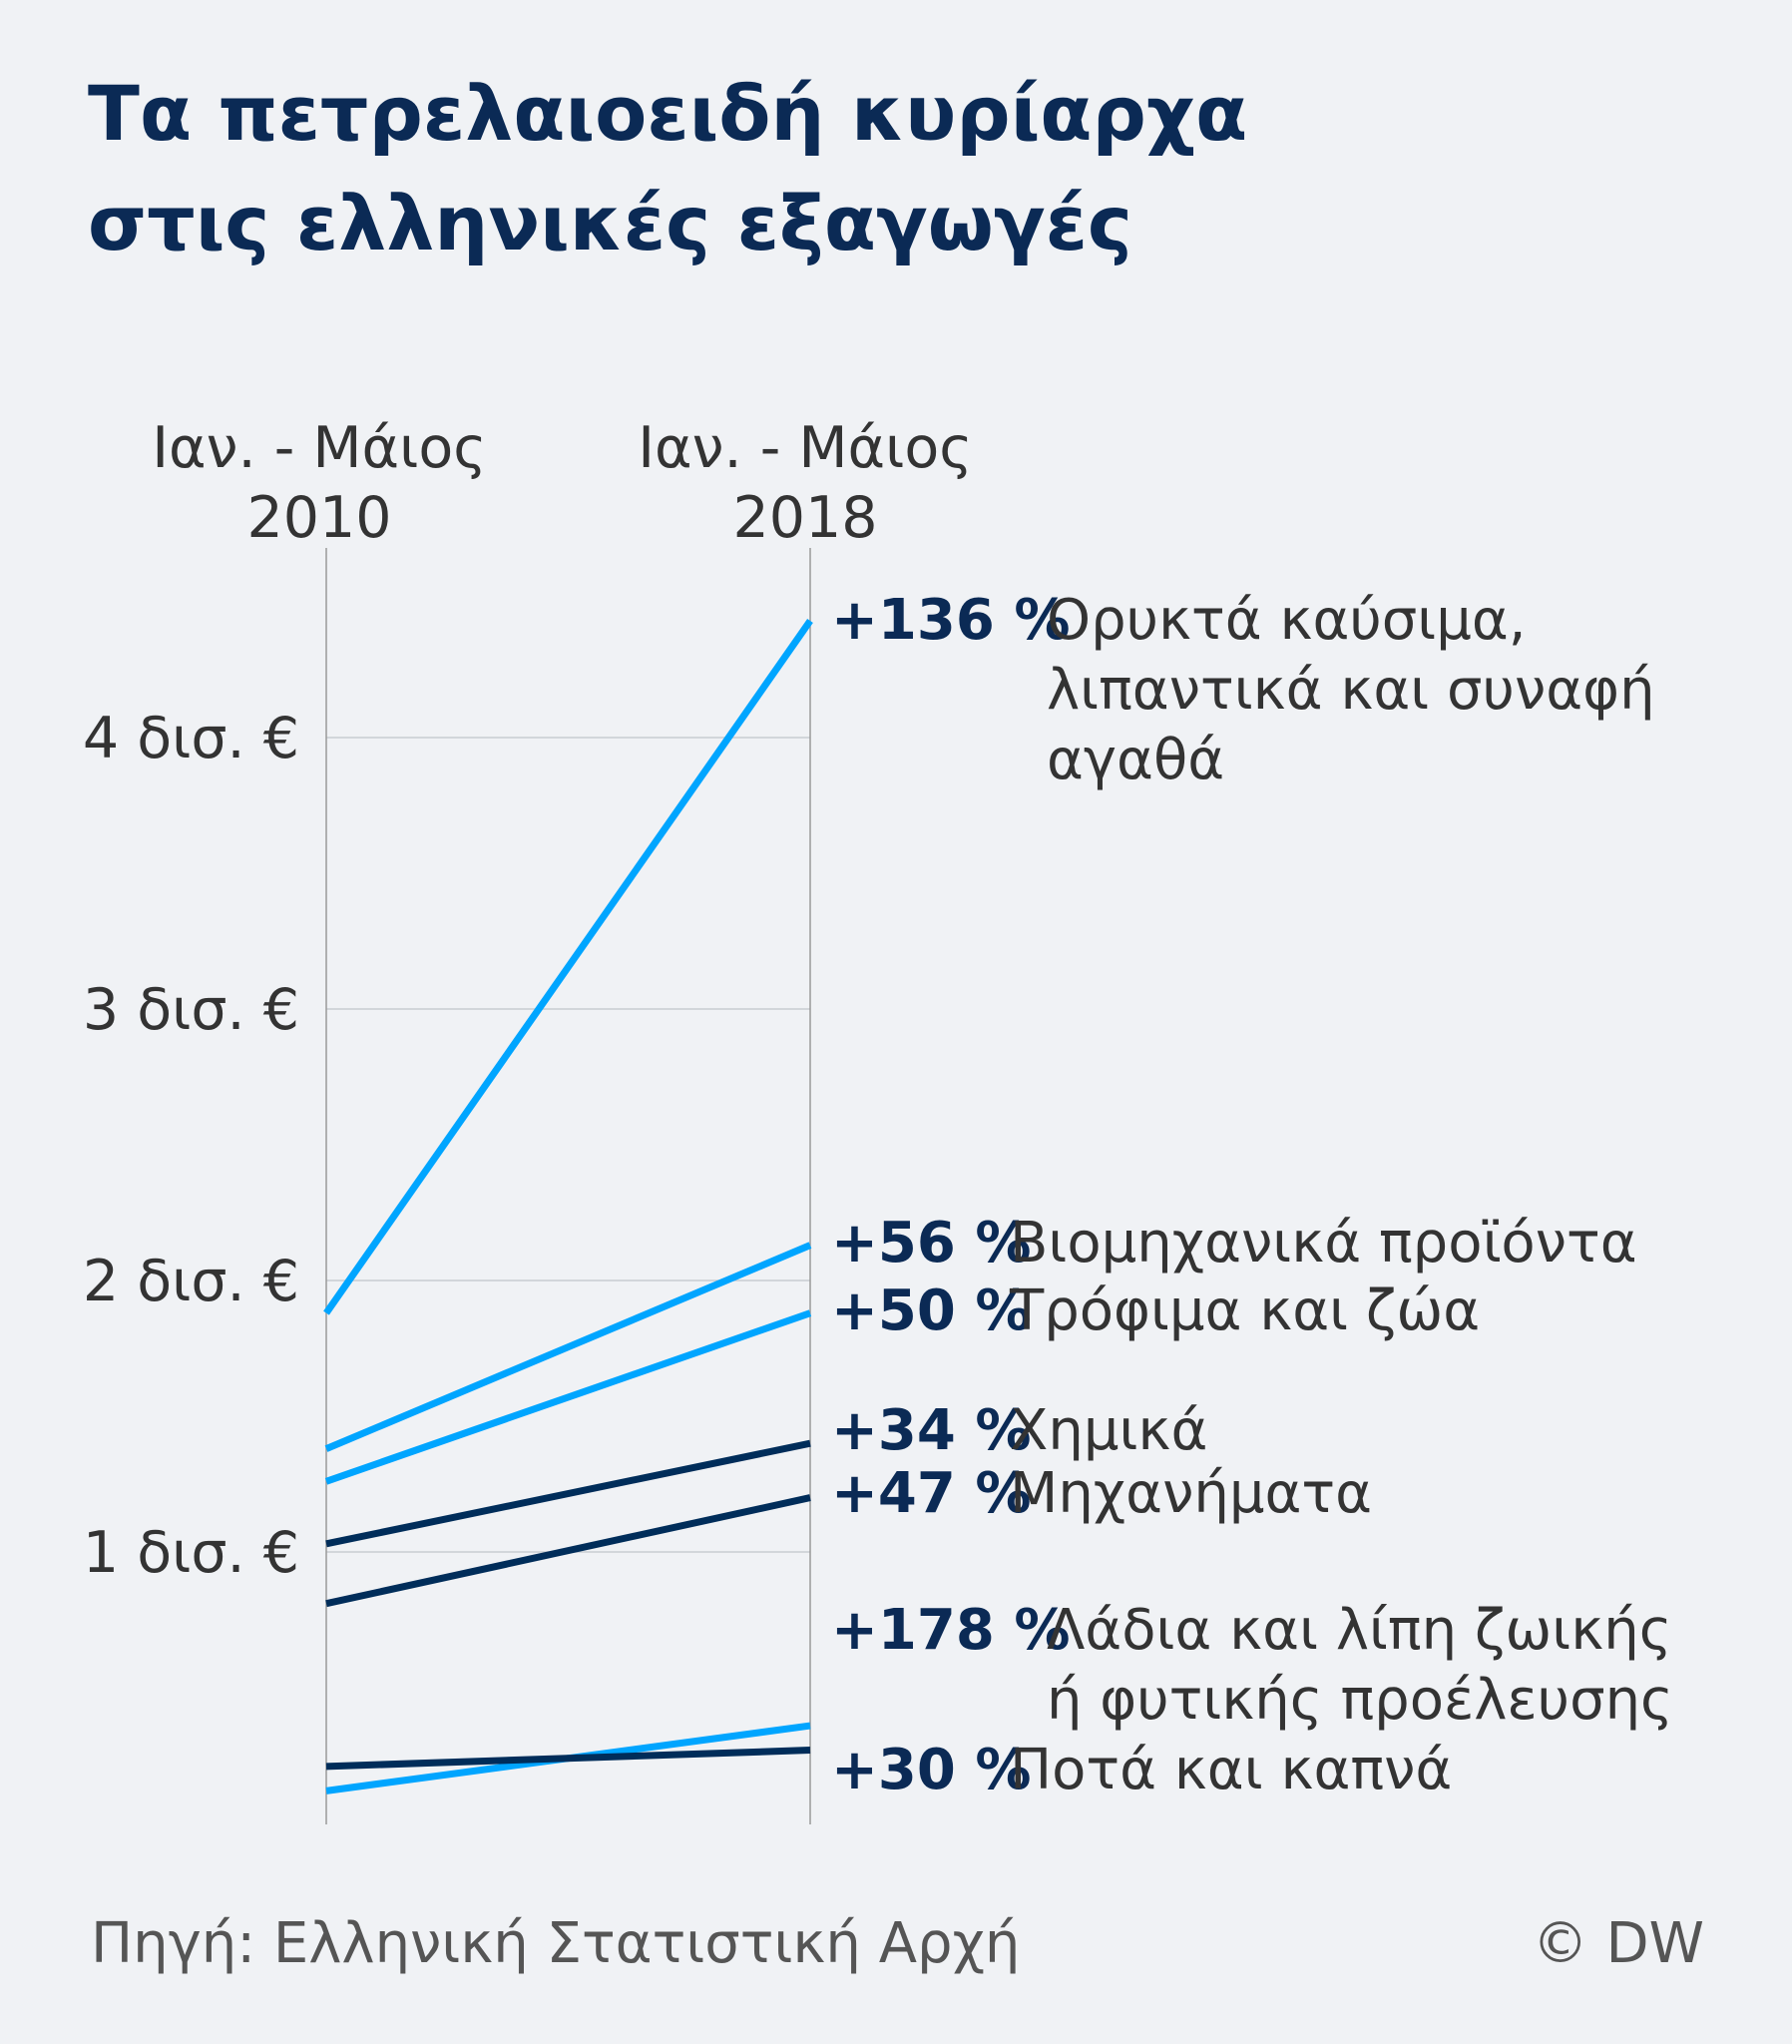  Describe the element at coordinates (804, 518) in the screenshot. I see `x-header-2018-line-2: 2018` at that location.